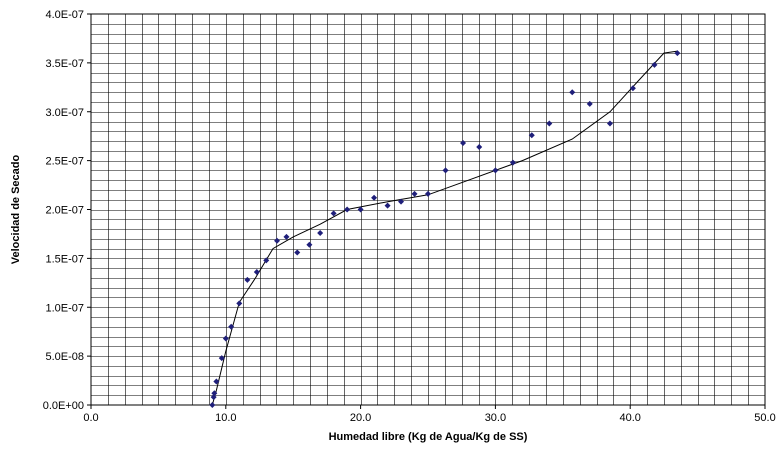 The height and width of the screenshot is (458, 778). Describe the element at coordinates (64, 113) in the screenshot. I see `y-tick-label: 3.0E-07` at that location.